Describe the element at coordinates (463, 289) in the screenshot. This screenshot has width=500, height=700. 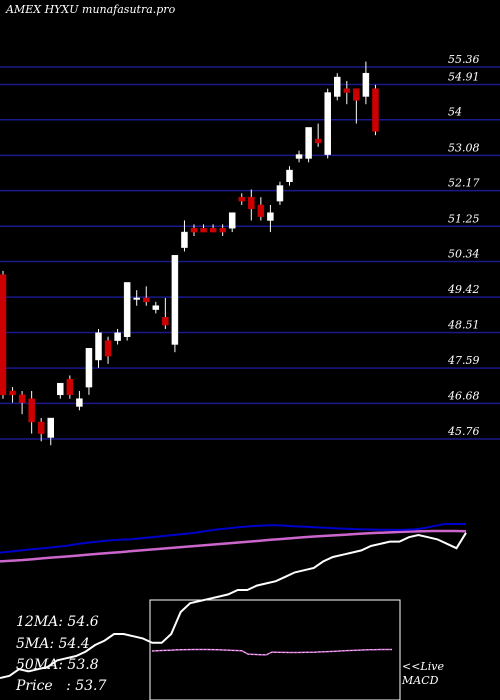
I see `y-tick-label: 49.42` at that location.